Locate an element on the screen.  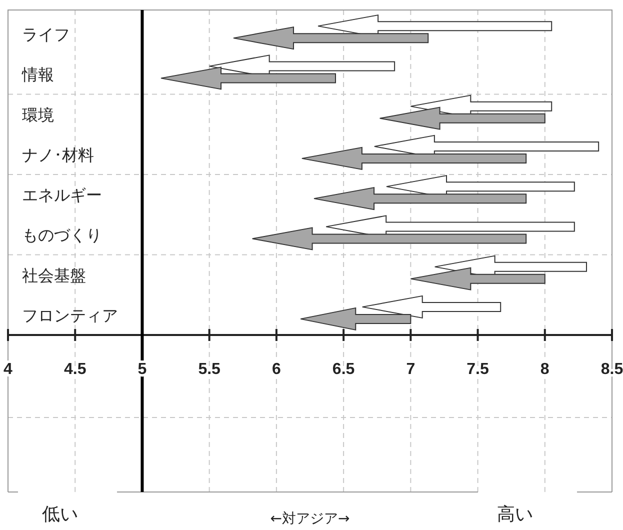
y-tick-label: ものづくり is located at coordinates (62, 235).